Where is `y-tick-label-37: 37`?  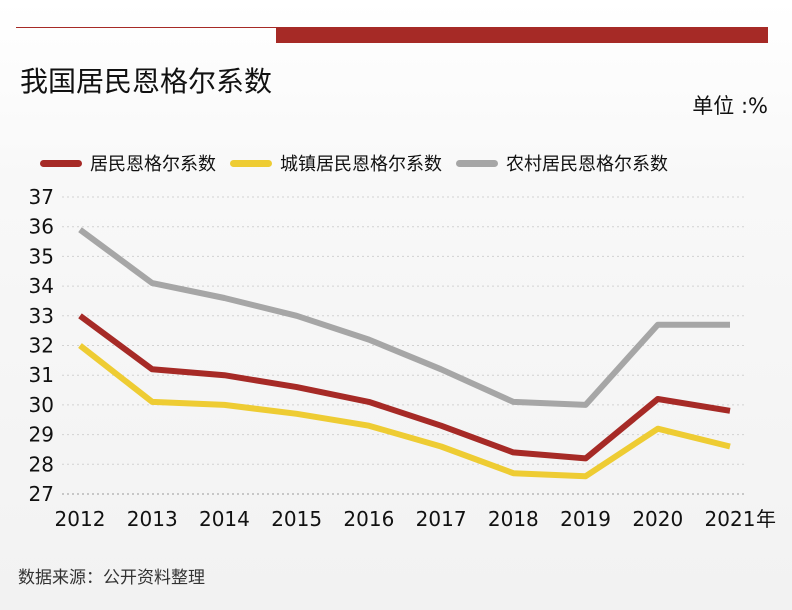 y-tick-label-37: 37 is located at coordinates (41, 197).